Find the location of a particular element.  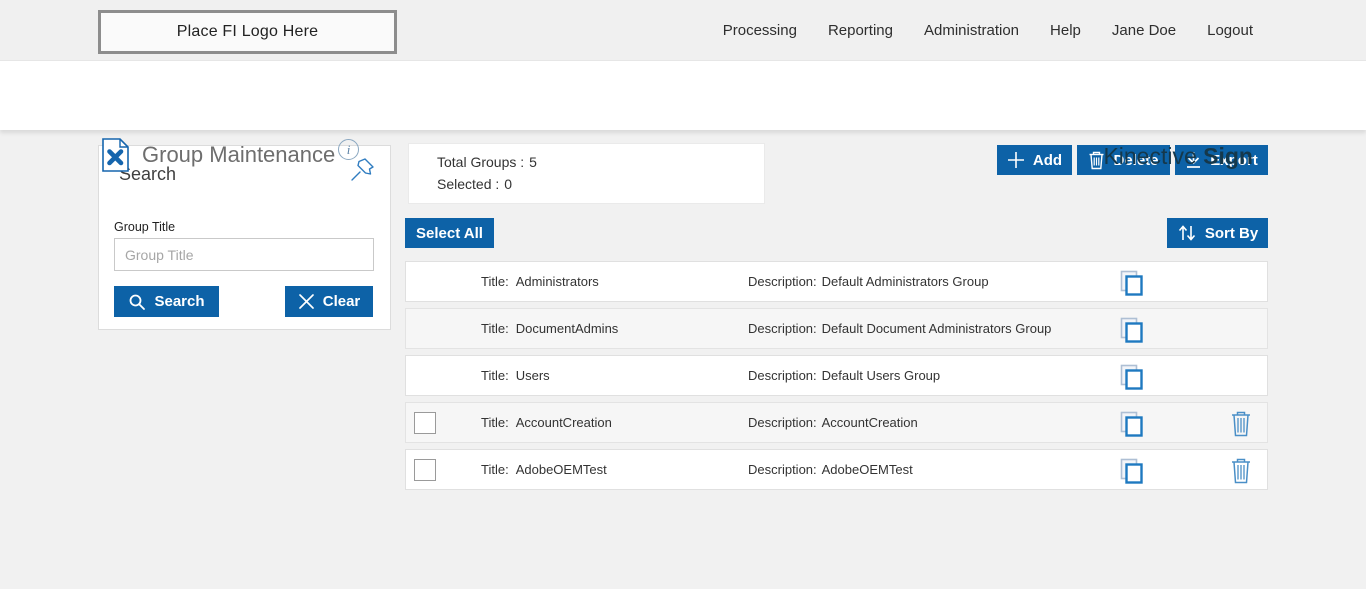

group-description: Default Administrators Group is located at coordinates (905, 281).